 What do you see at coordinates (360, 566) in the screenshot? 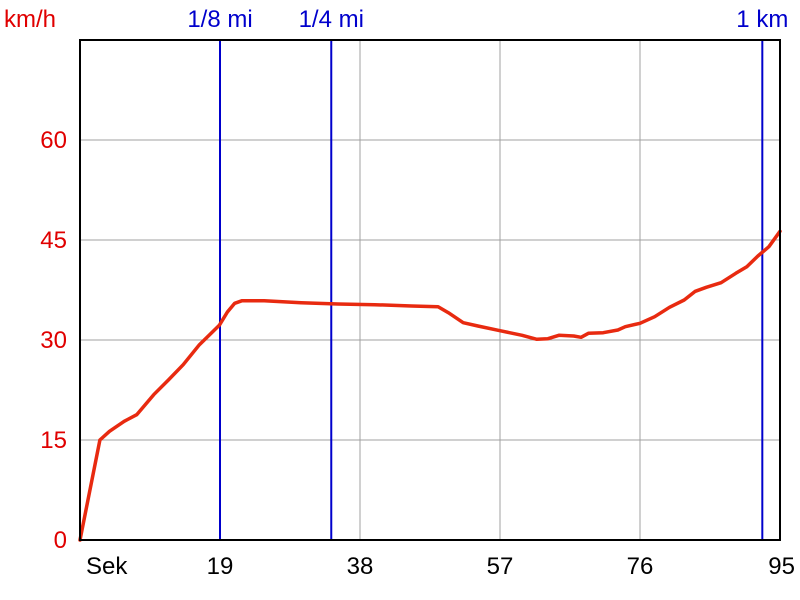
I see `x-tick-label: 38` at bounding box center [360, 566].